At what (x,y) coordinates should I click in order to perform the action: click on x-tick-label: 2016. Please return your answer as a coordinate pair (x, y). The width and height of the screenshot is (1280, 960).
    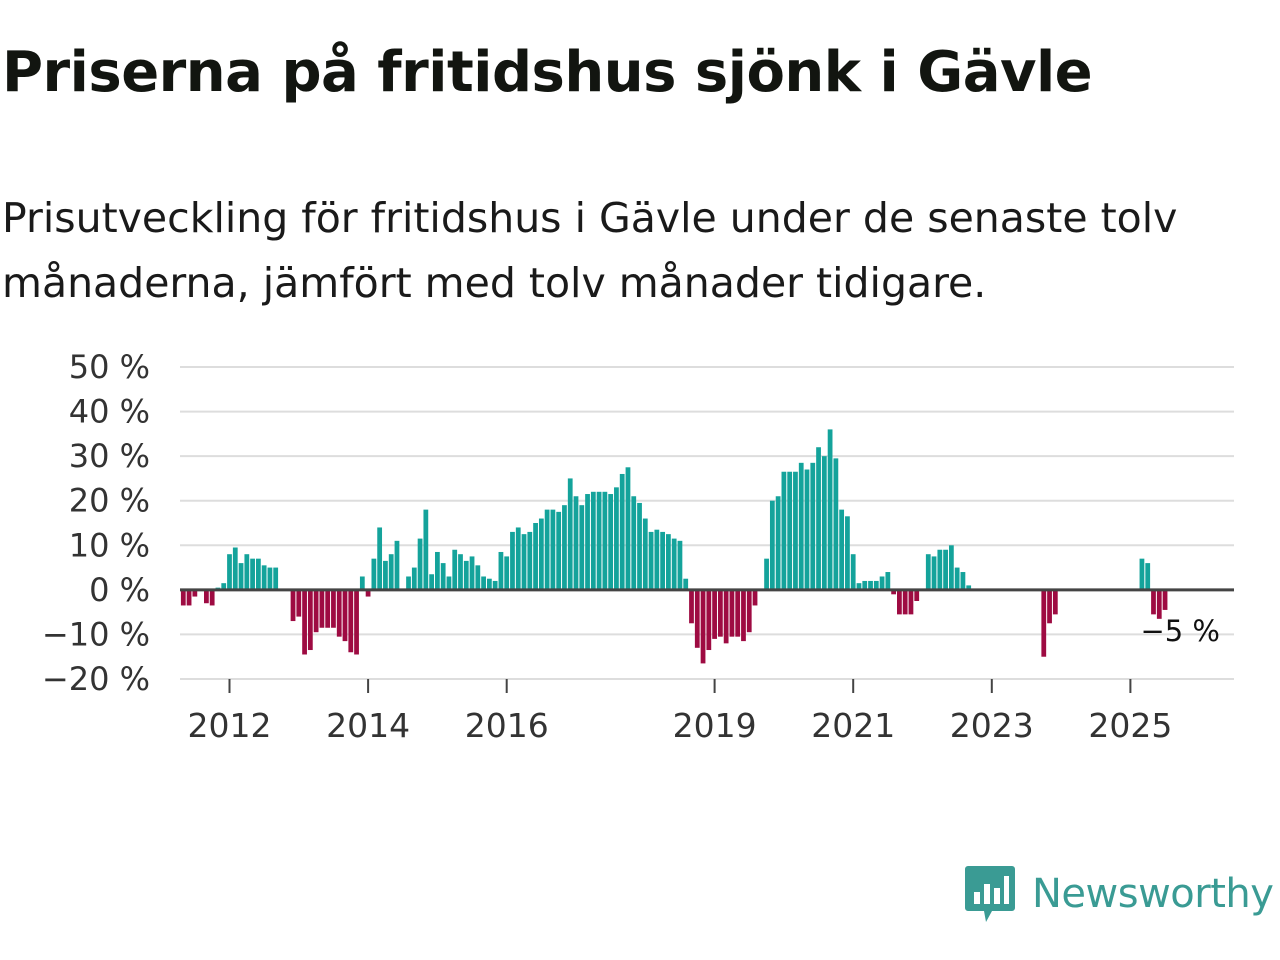
    Looking at the image, I should click on (507, 725).